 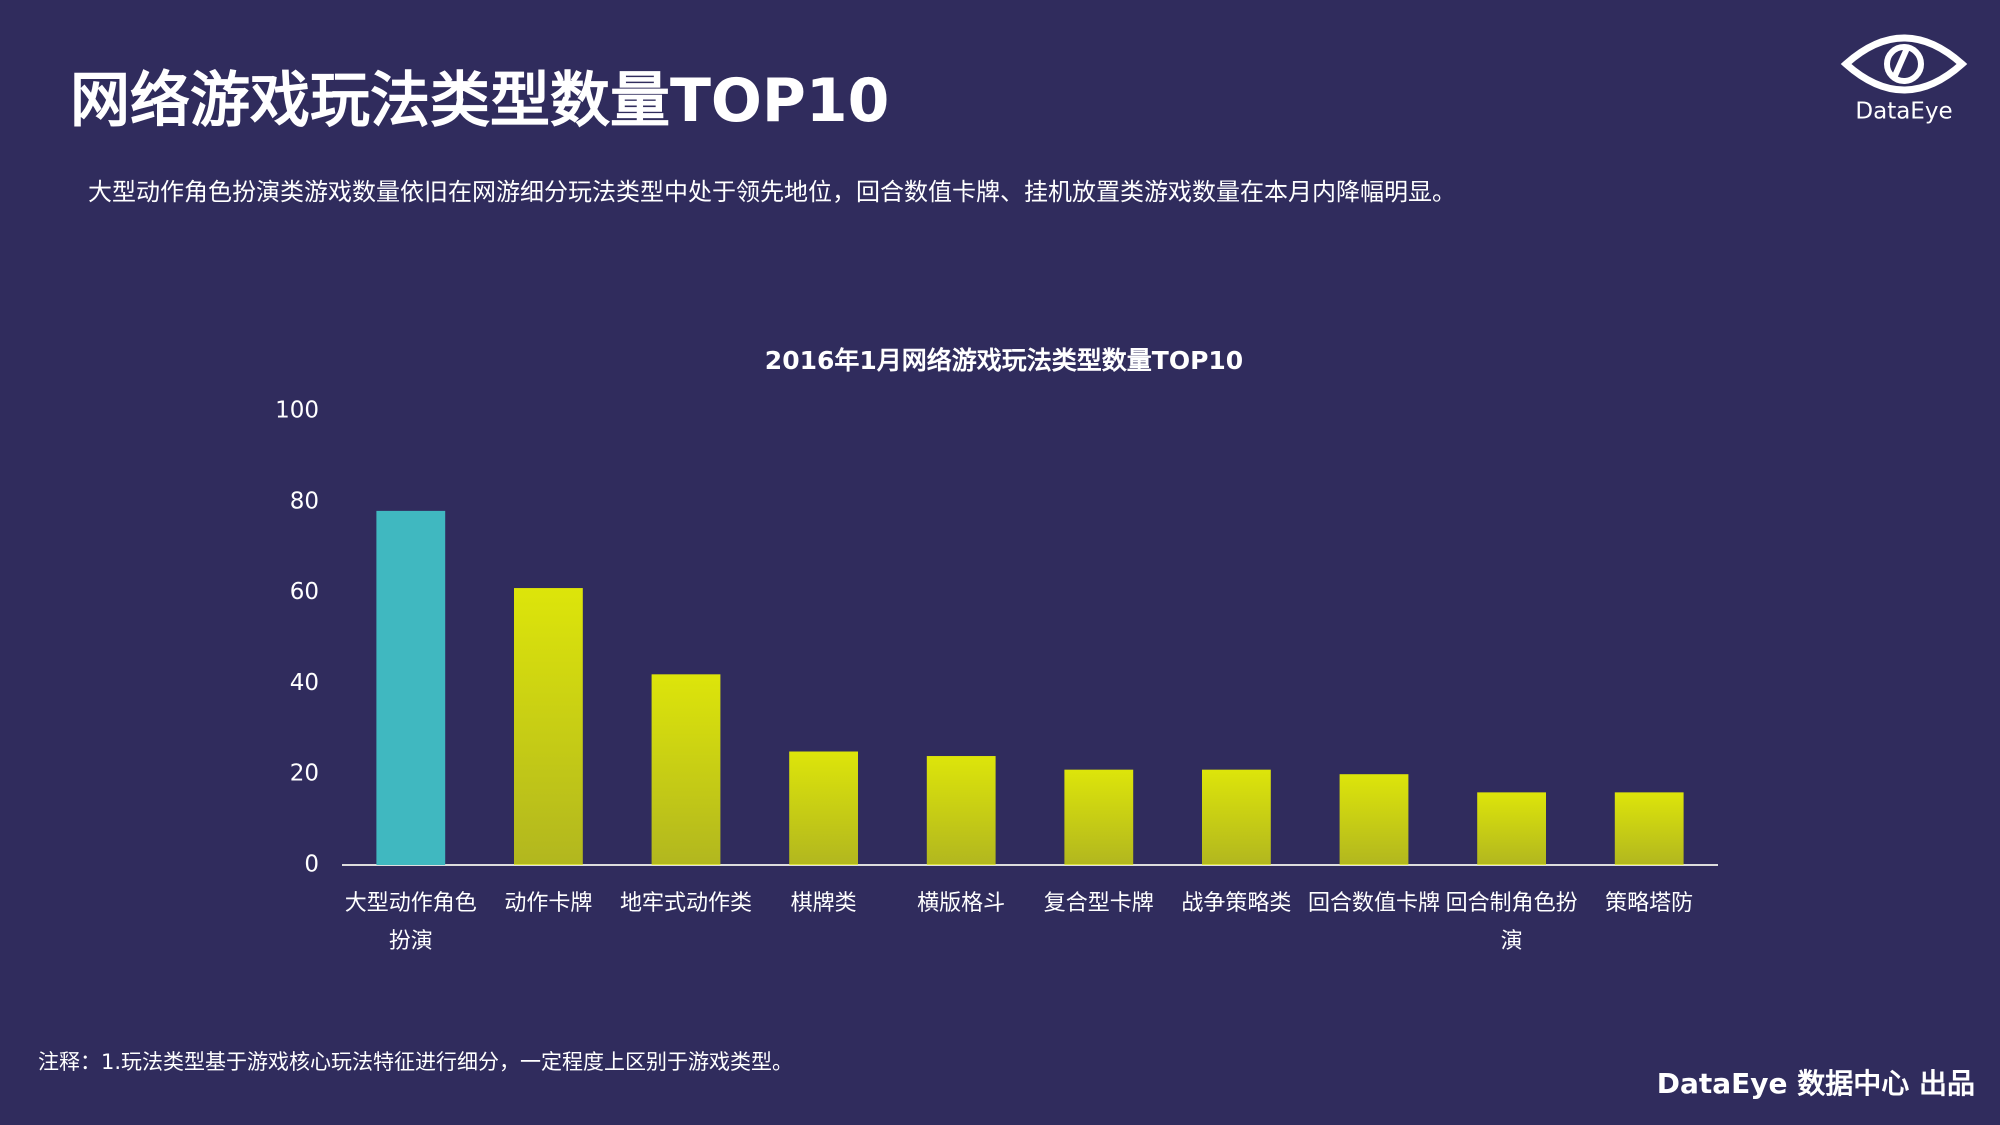 What do you see at coordinates (1904, 64) in the screenshot?
I see `logo-icon` at bounding box center [1904, 64].